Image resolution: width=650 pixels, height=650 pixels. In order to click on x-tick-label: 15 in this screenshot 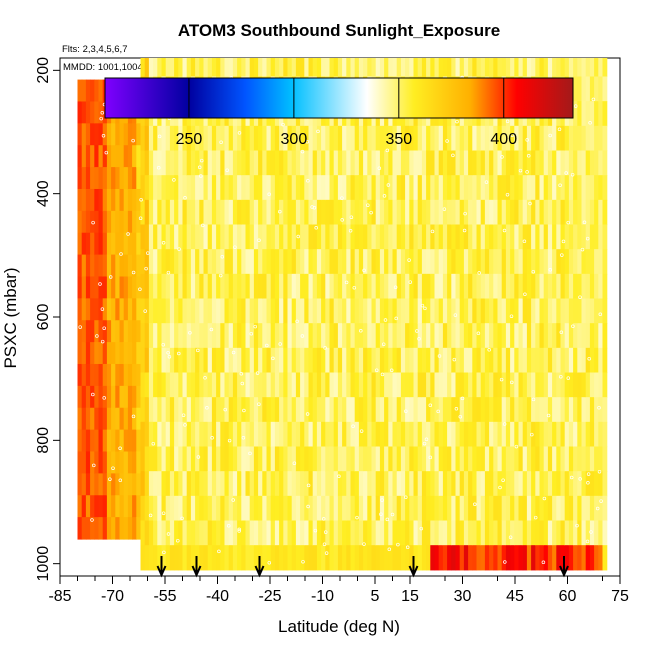, I will do `click(410, 596)`.